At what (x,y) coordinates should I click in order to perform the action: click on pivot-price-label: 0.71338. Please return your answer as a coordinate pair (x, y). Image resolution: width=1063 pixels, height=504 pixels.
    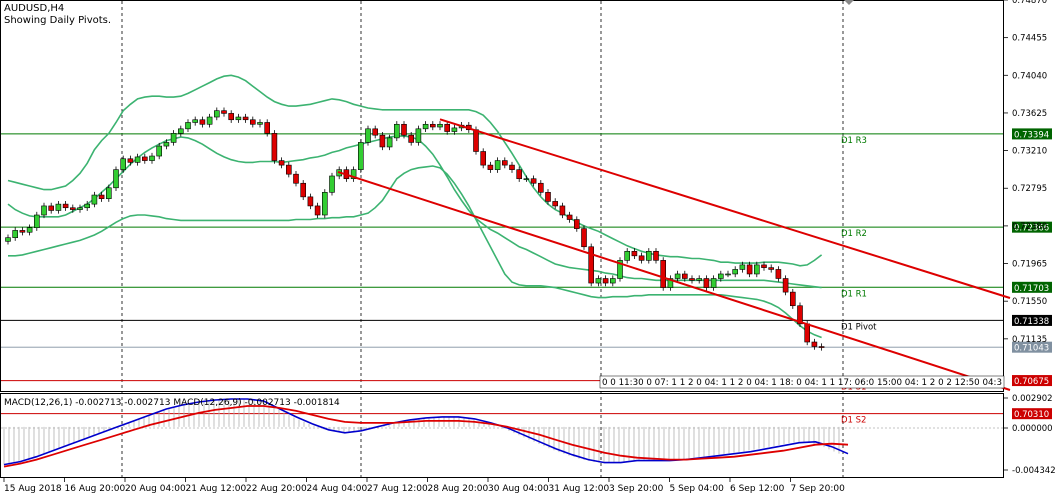
    Looking at the image, I should click on (1031, 322).